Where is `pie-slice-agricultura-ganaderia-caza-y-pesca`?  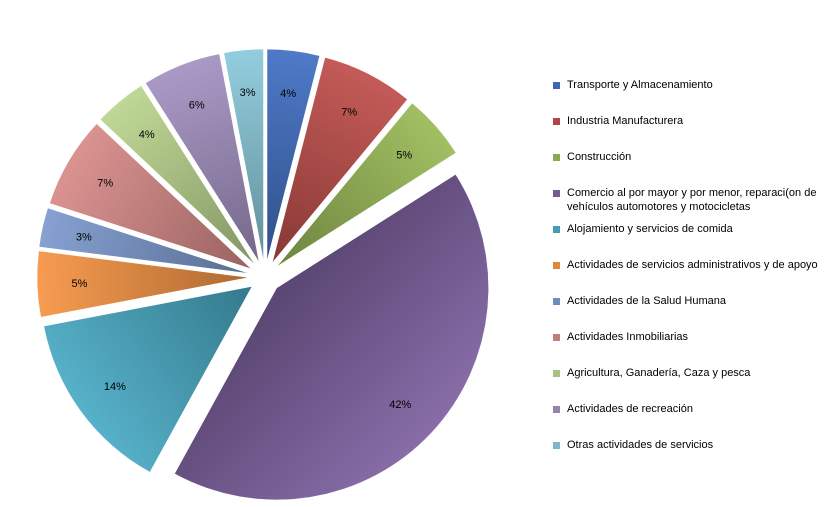
pie-slice-agricultura-ganaderia-caza-y-pesca is located at coordinates (177, 175).